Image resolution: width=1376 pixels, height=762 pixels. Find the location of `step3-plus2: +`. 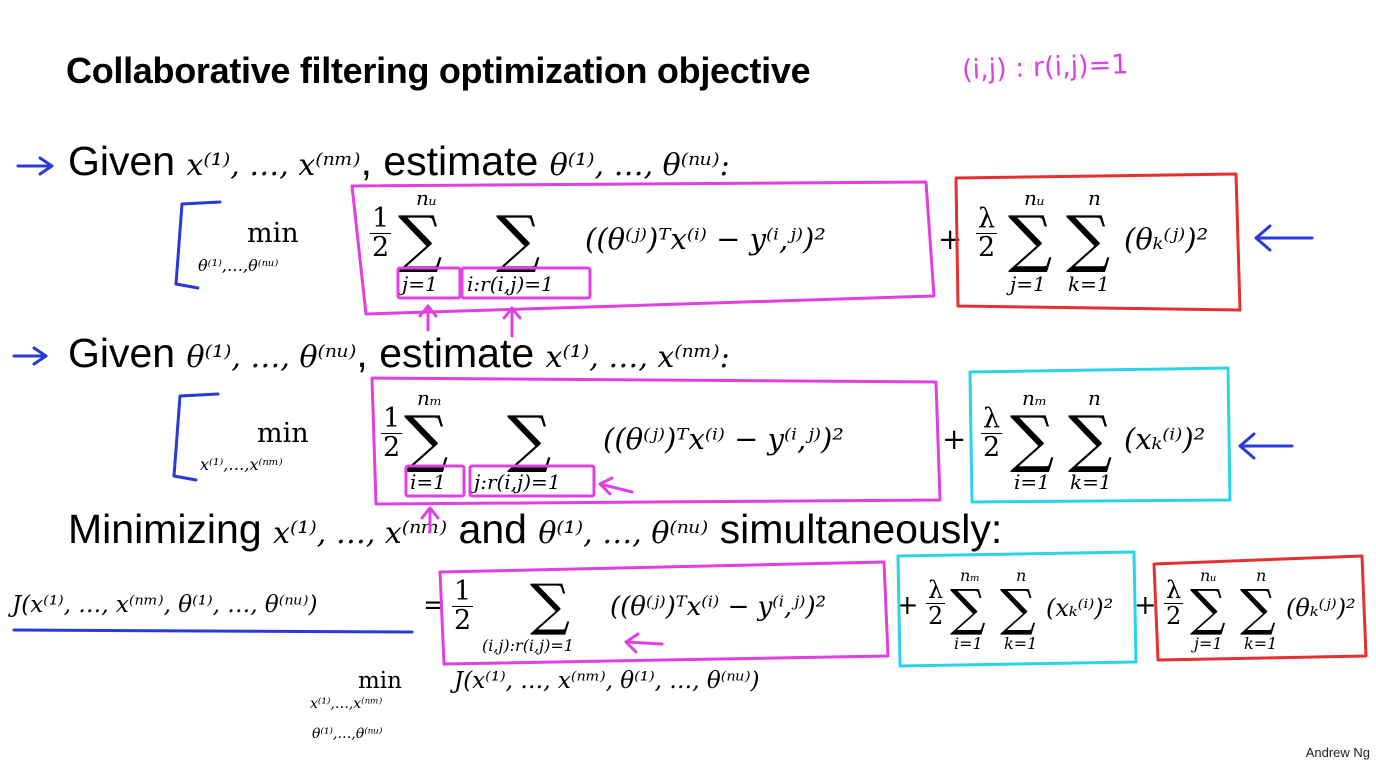

step3-plus2: + is located at coordinates (1145, 605).